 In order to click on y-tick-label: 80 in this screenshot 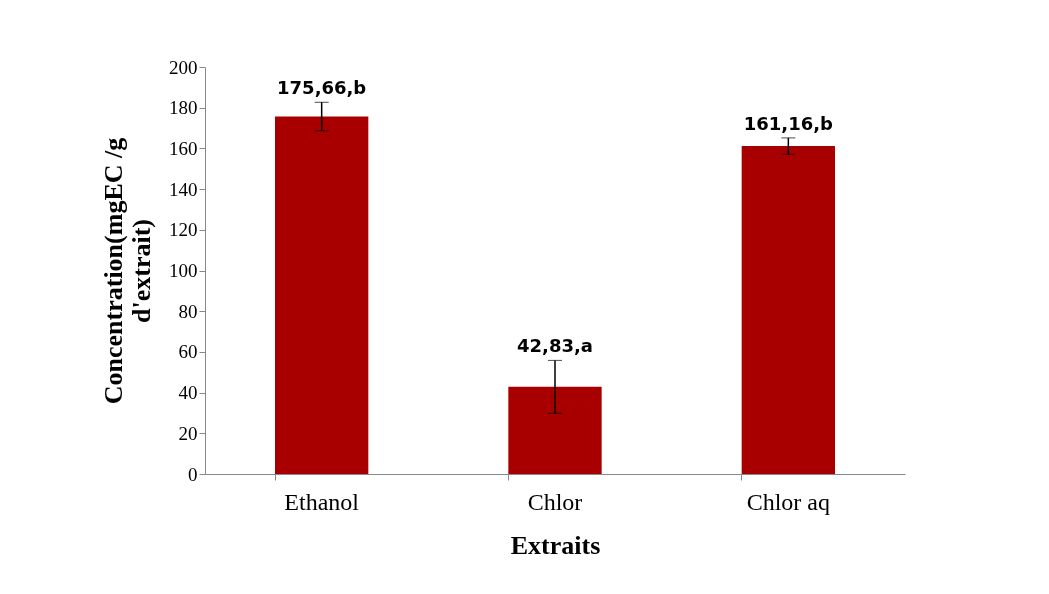, I will do `click(188, 311)`.